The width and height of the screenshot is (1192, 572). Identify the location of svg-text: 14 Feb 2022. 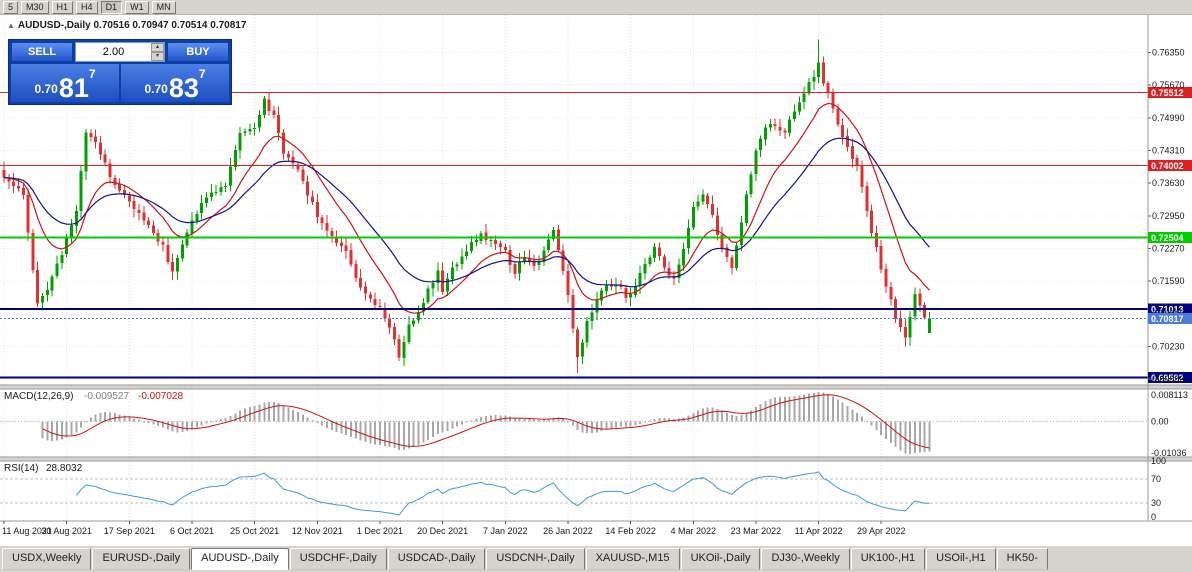
(630, 531).